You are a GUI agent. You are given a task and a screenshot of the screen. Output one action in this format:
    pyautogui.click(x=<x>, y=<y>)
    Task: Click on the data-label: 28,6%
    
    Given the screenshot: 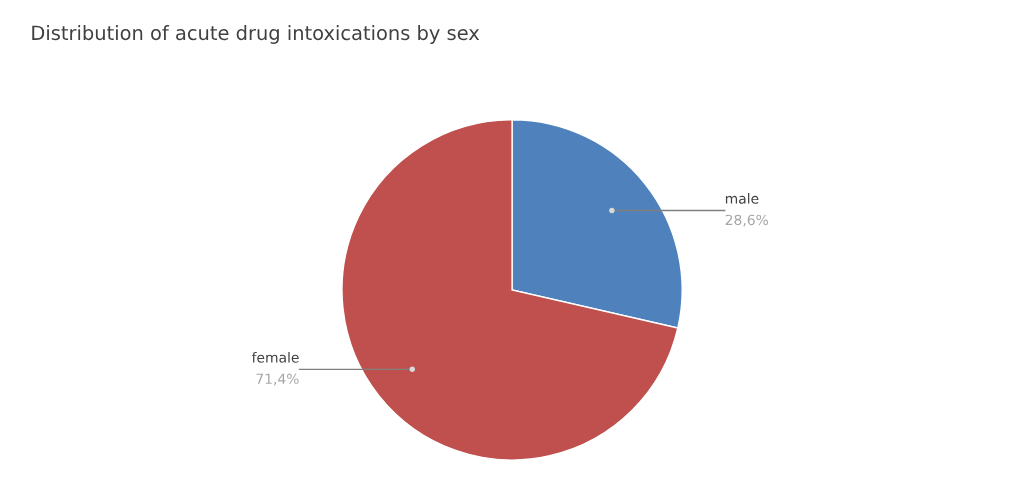 What is the action you would take?
    pyautogui.click(x=747, y=220)
    